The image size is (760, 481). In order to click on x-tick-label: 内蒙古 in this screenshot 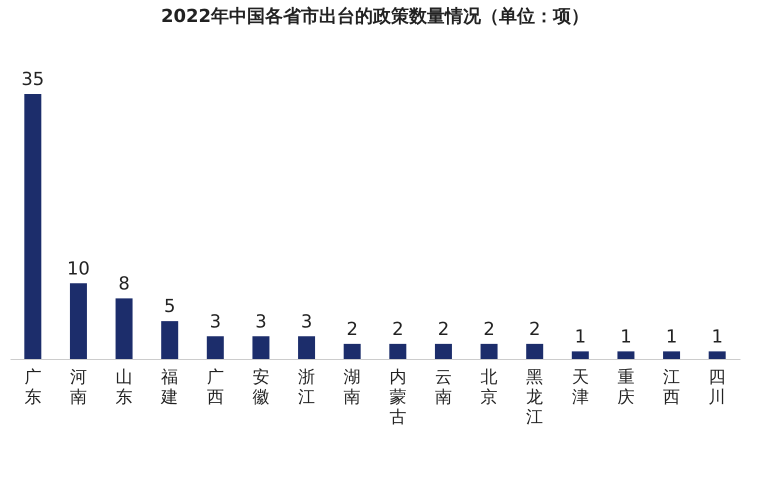, I will do `click(397, 398)`.